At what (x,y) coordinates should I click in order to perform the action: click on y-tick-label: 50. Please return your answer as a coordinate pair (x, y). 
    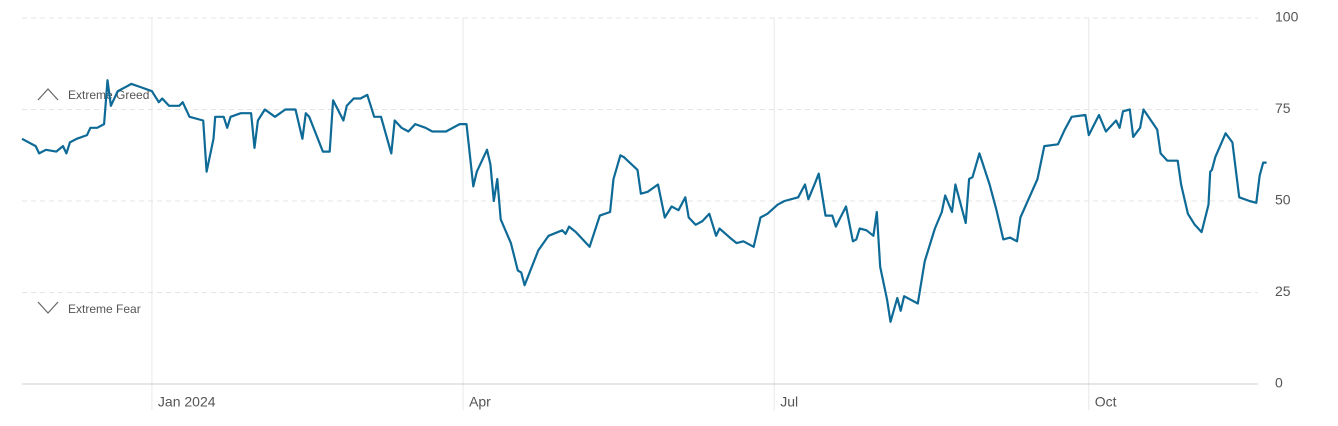
    Looking at the image, I should click on (1283, 200).